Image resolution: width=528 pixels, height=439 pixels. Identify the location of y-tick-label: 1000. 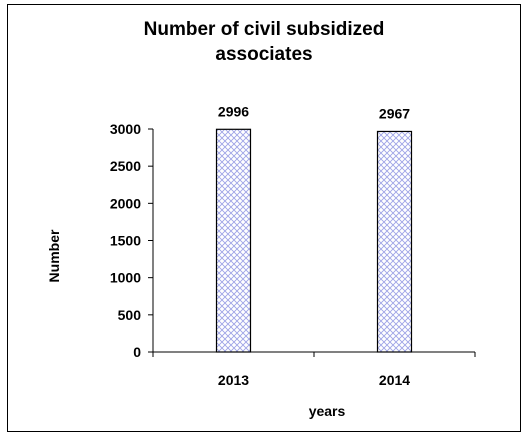
(125, 278).